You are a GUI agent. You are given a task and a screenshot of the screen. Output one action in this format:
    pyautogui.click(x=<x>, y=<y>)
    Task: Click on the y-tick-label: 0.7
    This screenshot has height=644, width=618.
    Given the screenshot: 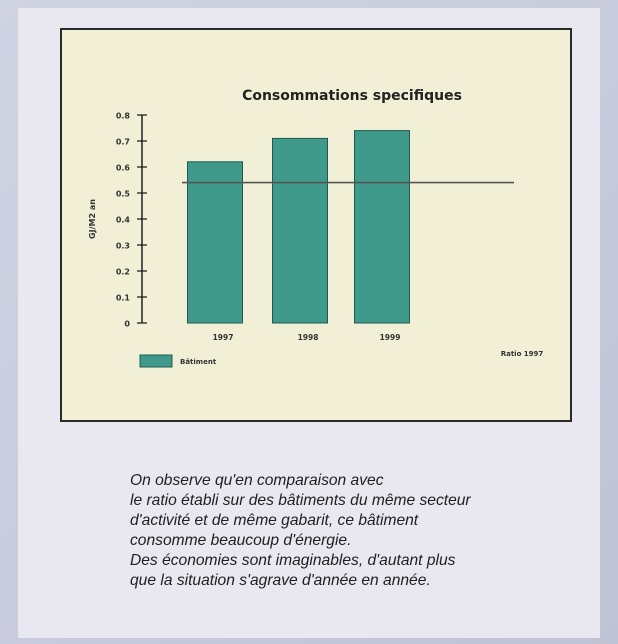 What is the action you would take?
    pyautogui.click(x=123, y=142)
    